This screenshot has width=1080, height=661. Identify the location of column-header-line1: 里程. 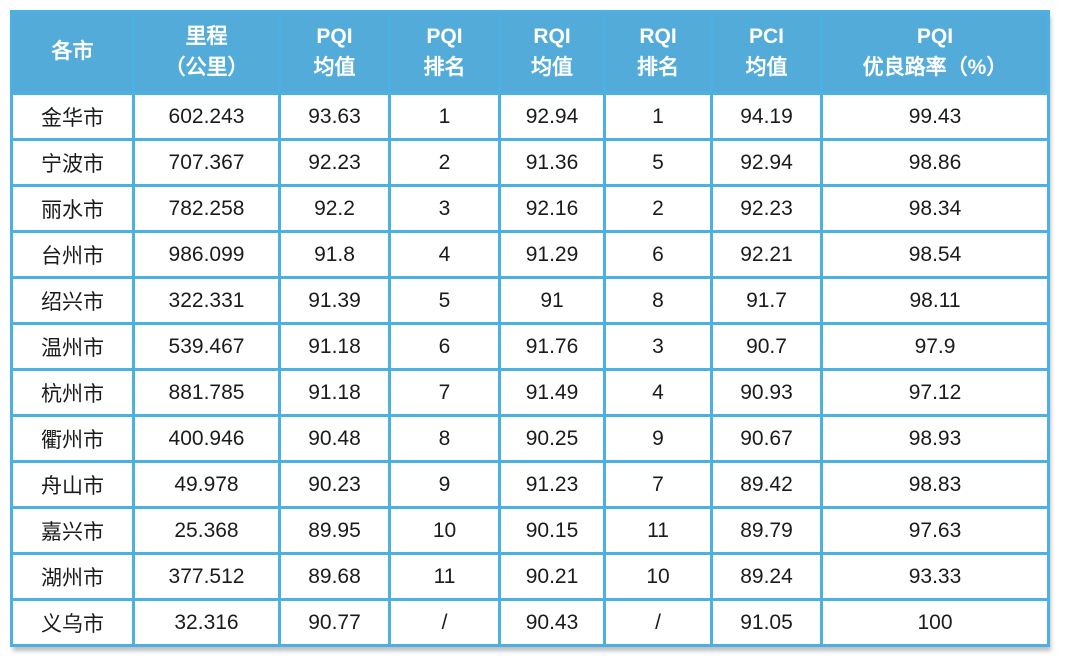
(206, 37).